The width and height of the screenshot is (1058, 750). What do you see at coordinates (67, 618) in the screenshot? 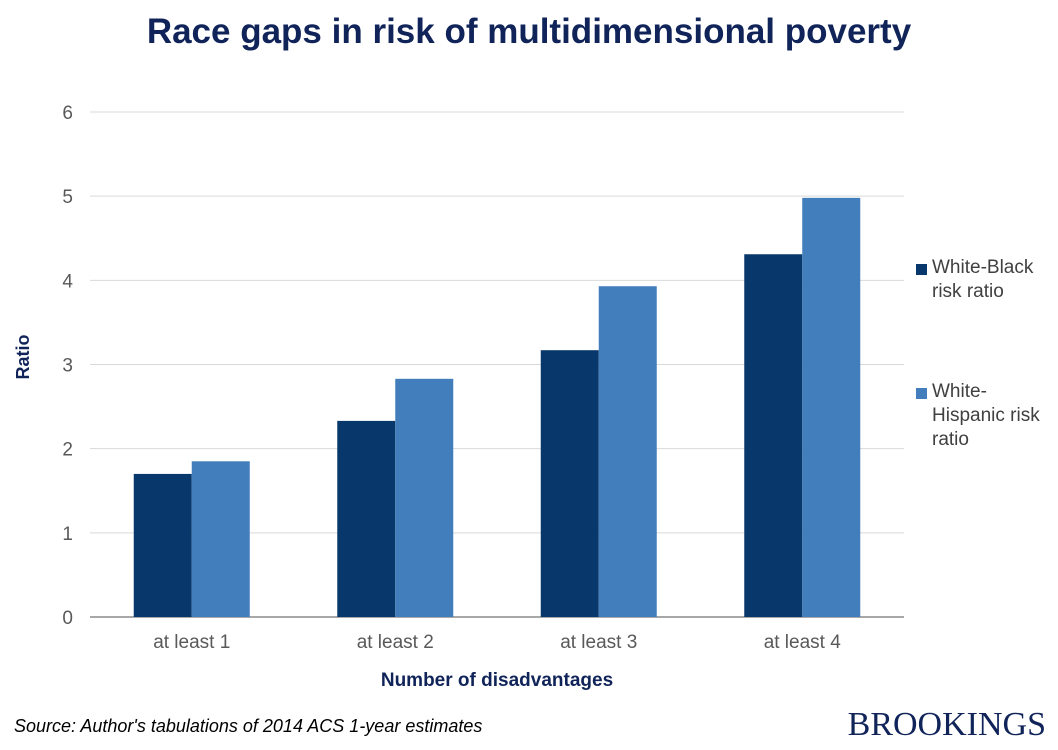
I see `y-tick-label: 0` at bounding box center [67, 618].